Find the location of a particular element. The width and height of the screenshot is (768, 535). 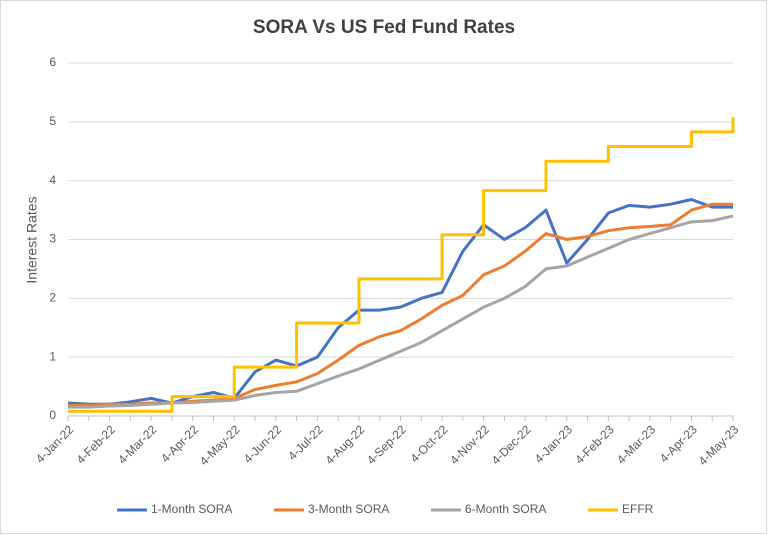

legend-label: 3-Month SORA is located at coordinates (348, 509).